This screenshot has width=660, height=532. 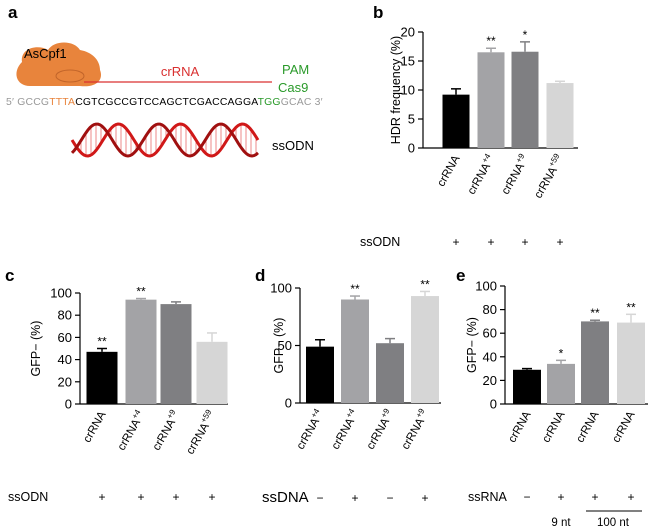 What do you see at coordinates (62, 102) in the screenshot?
I see `seq-part: TTTA` at bounding box center [62, 102].